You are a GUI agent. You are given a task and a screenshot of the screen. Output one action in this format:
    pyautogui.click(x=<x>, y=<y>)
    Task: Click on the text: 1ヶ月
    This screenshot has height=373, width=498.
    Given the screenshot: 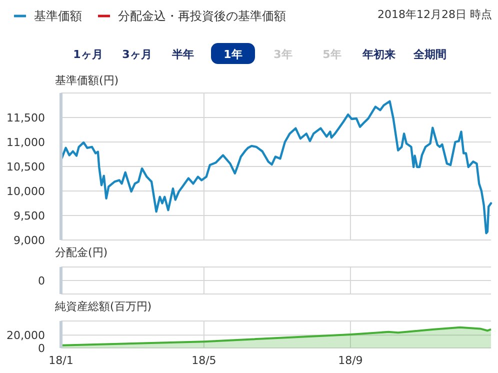 What is the action you would take?
    pyautogui.click(x=88, y=54)
    